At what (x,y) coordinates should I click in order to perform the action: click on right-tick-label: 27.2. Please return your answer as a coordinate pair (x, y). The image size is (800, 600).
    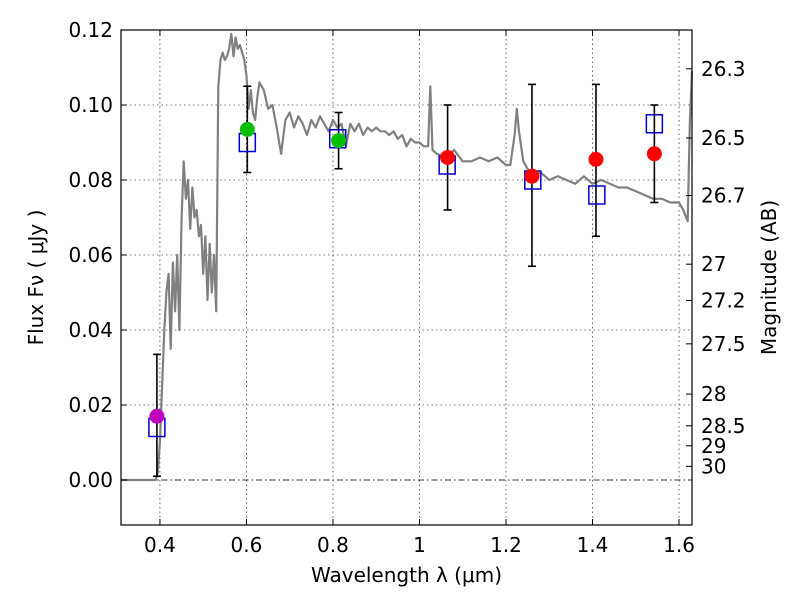
    Looking at the image, I should click on (723, 301).